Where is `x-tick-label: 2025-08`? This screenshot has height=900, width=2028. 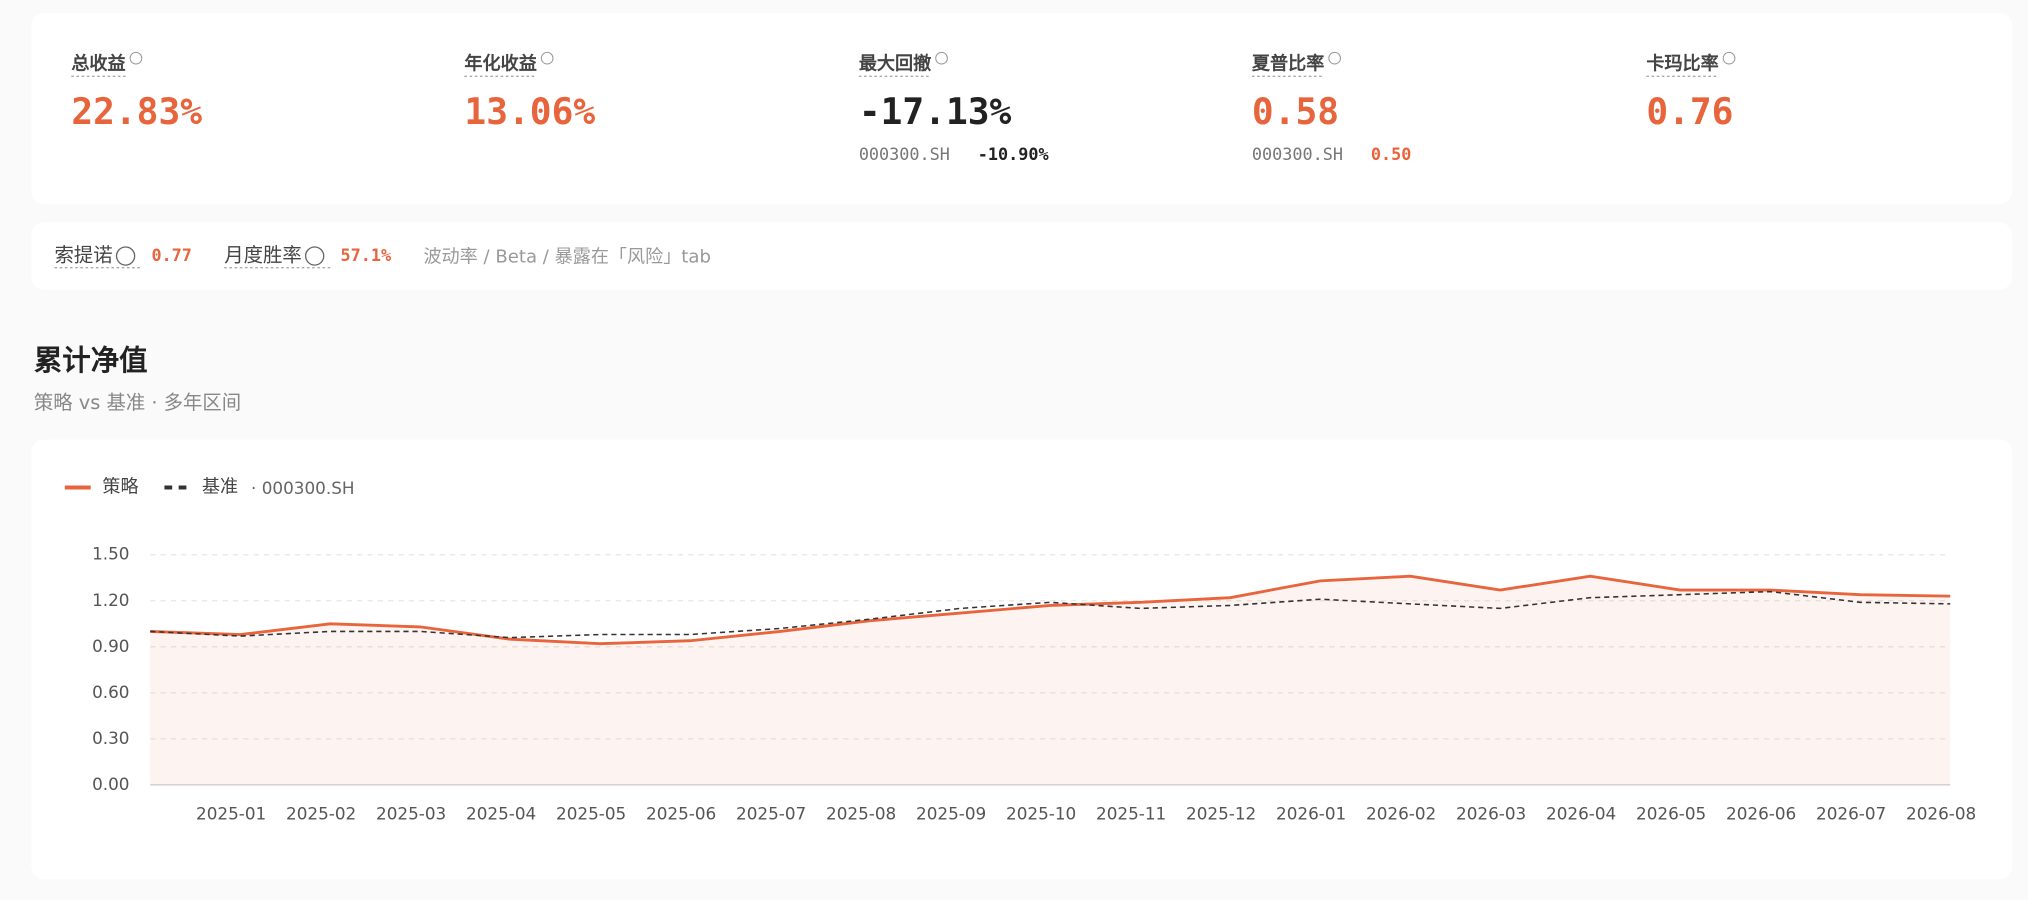
x-tick-label: 2025-08 is located at coordinates (861, 814).